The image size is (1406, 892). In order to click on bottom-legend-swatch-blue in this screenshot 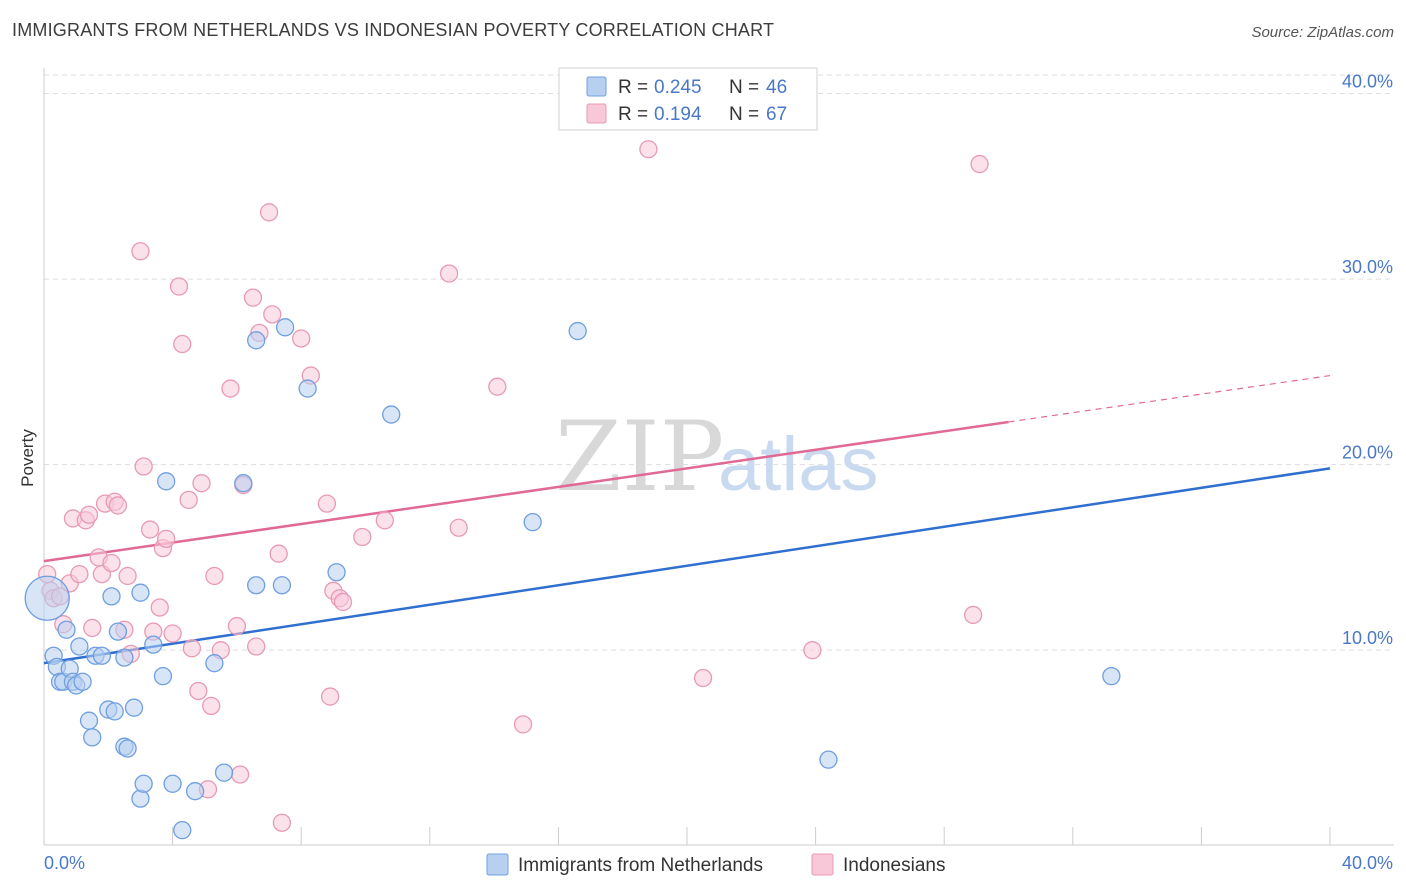, I will do `click(497, 864)`.